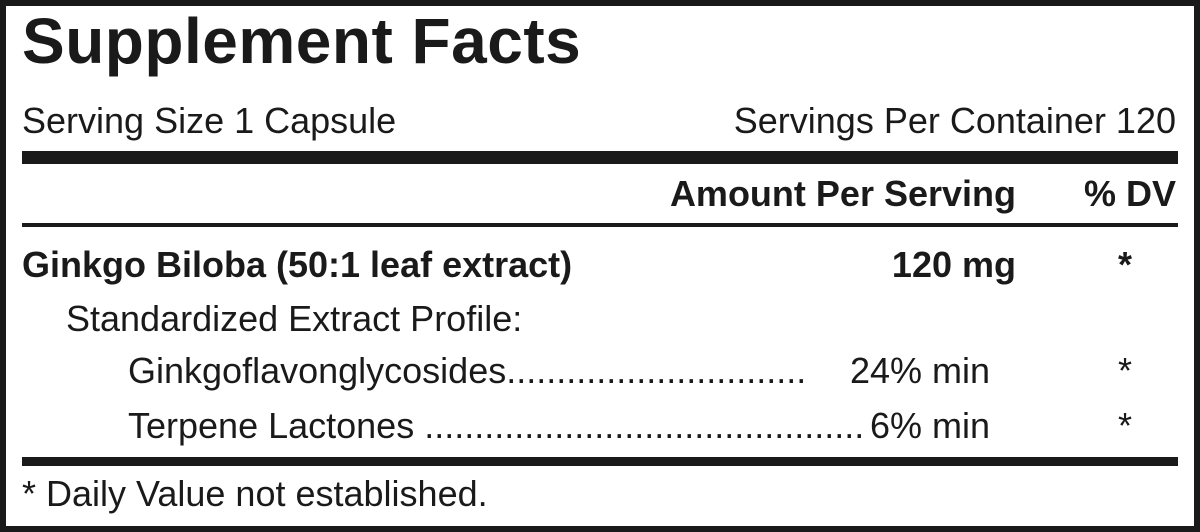 This screenshot has width=1200, height=532. I want to click on label-title: Supplement Facts, so click(302, 41).